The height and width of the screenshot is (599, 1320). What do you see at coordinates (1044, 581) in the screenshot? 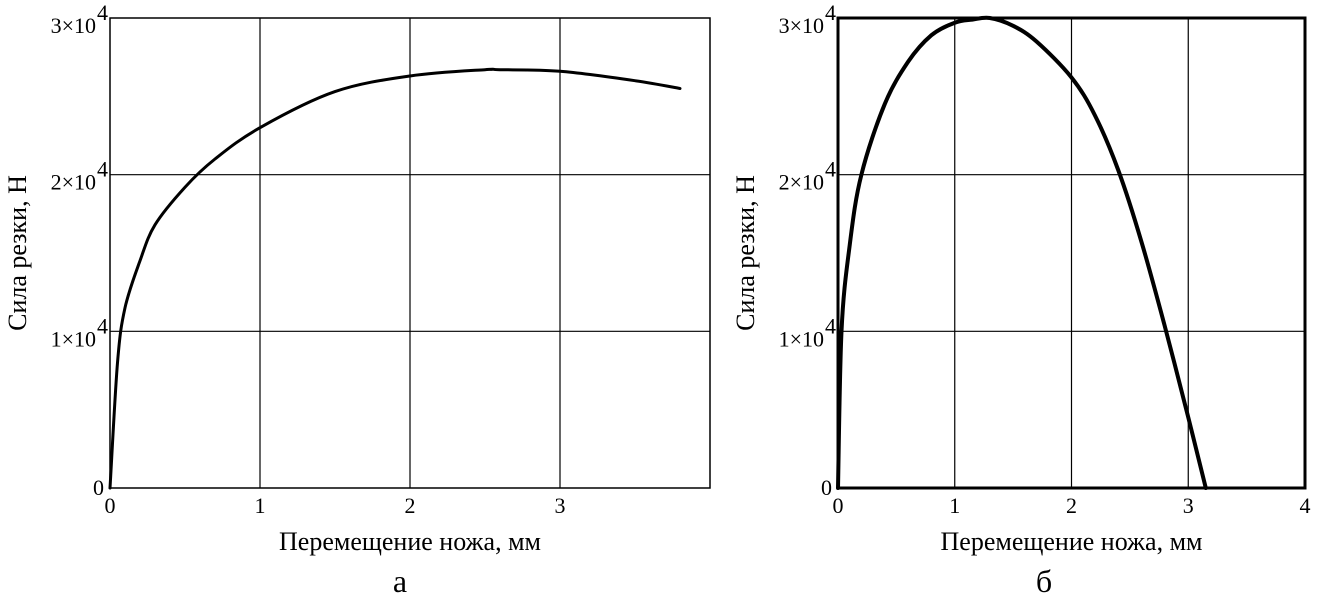
I see `panel-label: б` at bounding box center [1044, 581].